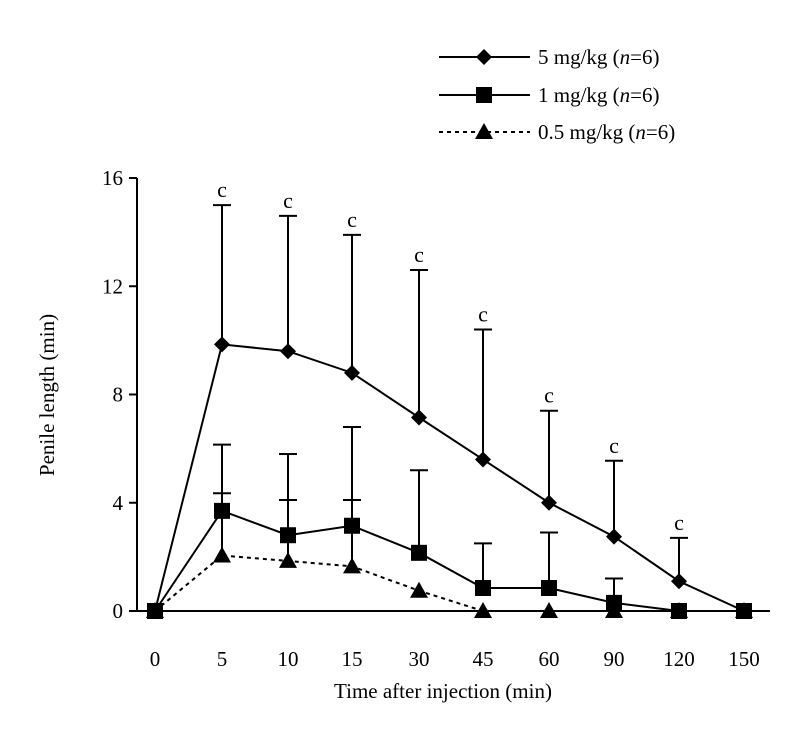  I want to click on y-tick-label: 16, so click(112, 178).